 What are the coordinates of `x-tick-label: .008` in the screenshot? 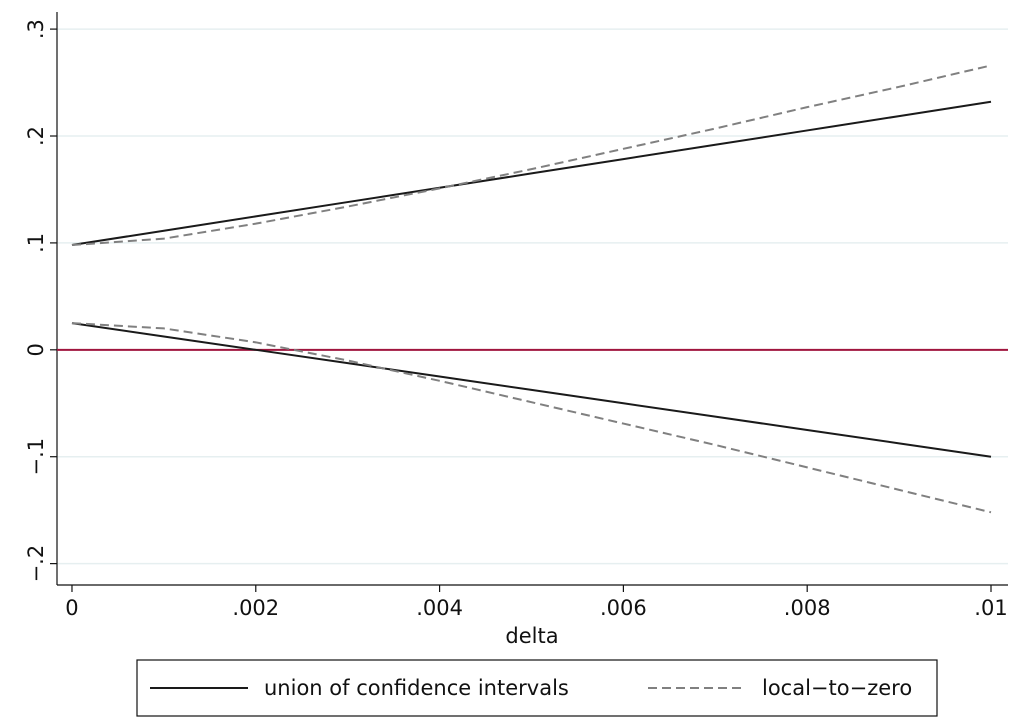 It's located at (807, 608).